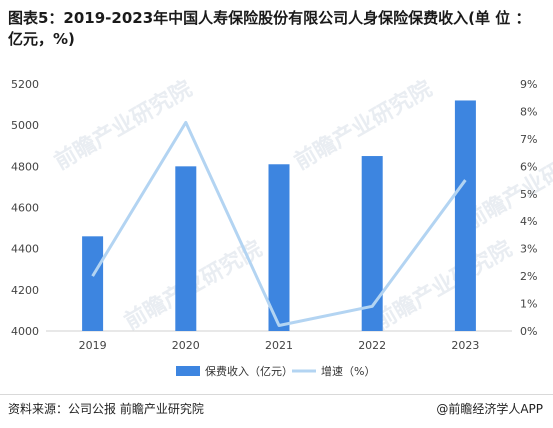 This screenshot has height=428, width=553. Describe the element at coordinates (348, 371) in the screenshot. I see `legend-label-line: 增速（%）` at that location.